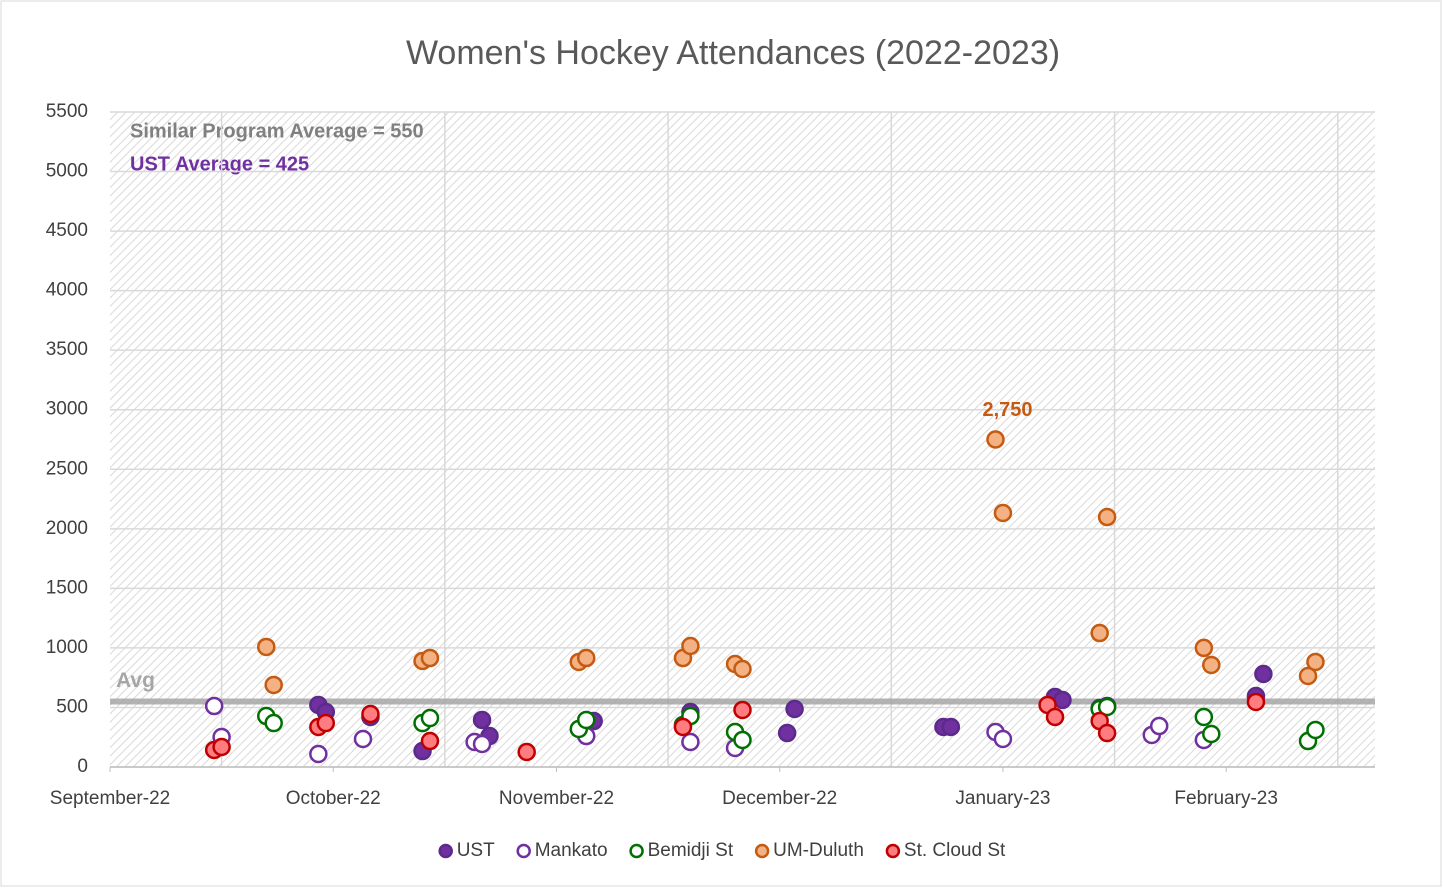 The height and width of the screenshot is (893, 1443). What do you see at coordinates (67, 111) in the screenshot?
I see `y-tick-label: 5500` at bounding box center [67, 111].